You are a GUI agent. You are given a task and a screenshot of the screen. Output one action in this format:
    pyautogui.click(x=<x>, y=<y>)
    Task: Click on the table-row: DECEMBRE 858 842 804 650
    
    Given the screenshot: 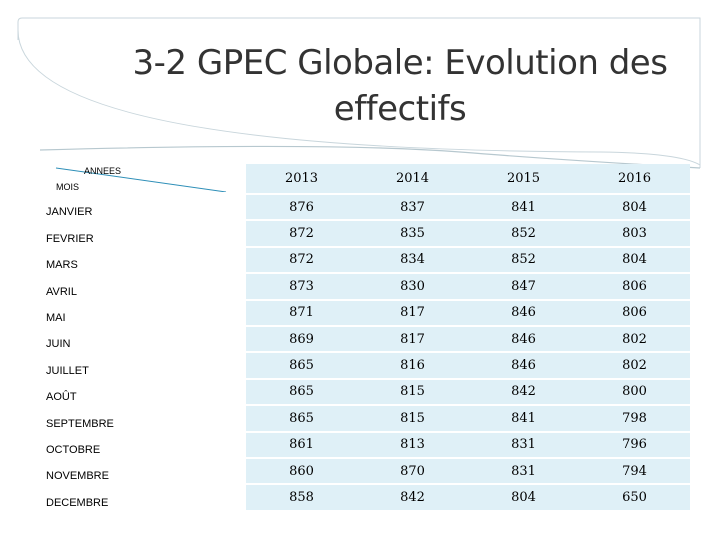 What is the action you would take?
    pyautogui.click(x=368, y=497)
    